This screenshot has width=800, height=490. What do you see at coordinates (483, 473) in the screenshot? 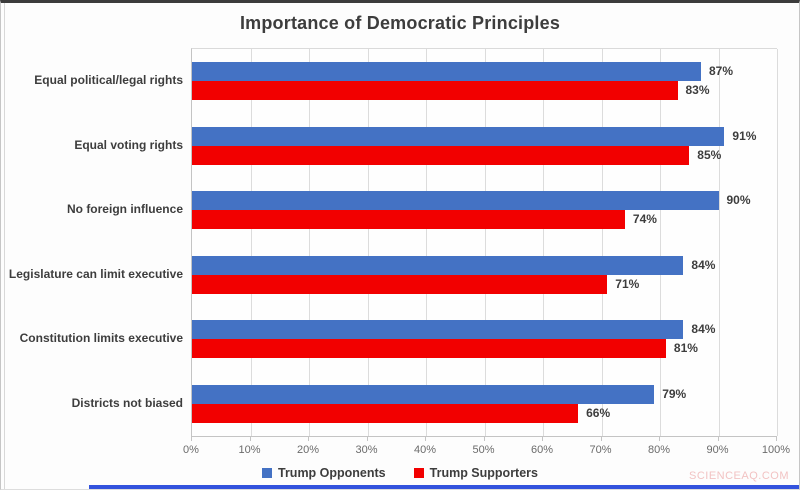
I see `legend-label: Trump Supporters` at bounding box center [483, 473].